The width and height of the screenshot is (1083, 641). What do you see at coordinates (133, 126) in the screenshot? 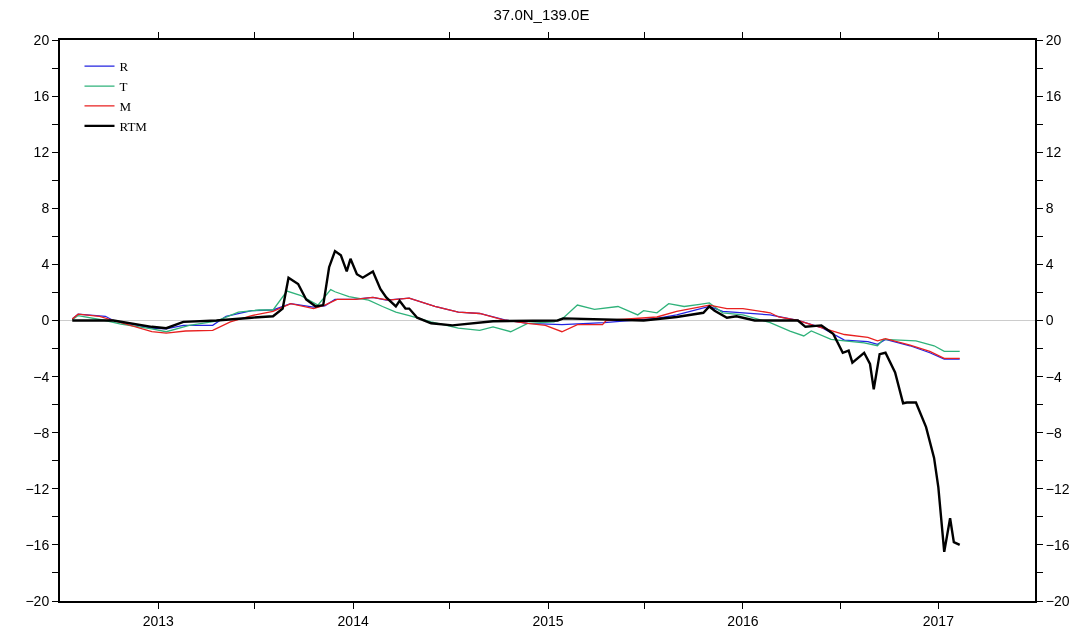
I see `legend-label: RTM` at bounding box center [133, 126].